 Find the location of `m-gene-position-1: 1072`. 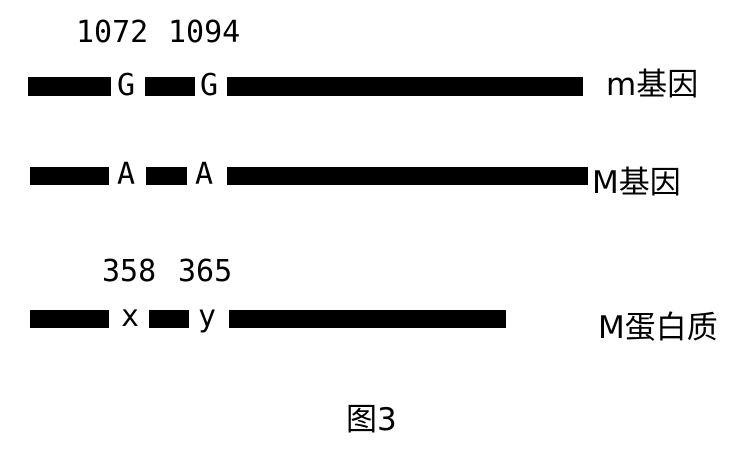

m-gene-position-1: 1072 is located at coordinates (112, 32).